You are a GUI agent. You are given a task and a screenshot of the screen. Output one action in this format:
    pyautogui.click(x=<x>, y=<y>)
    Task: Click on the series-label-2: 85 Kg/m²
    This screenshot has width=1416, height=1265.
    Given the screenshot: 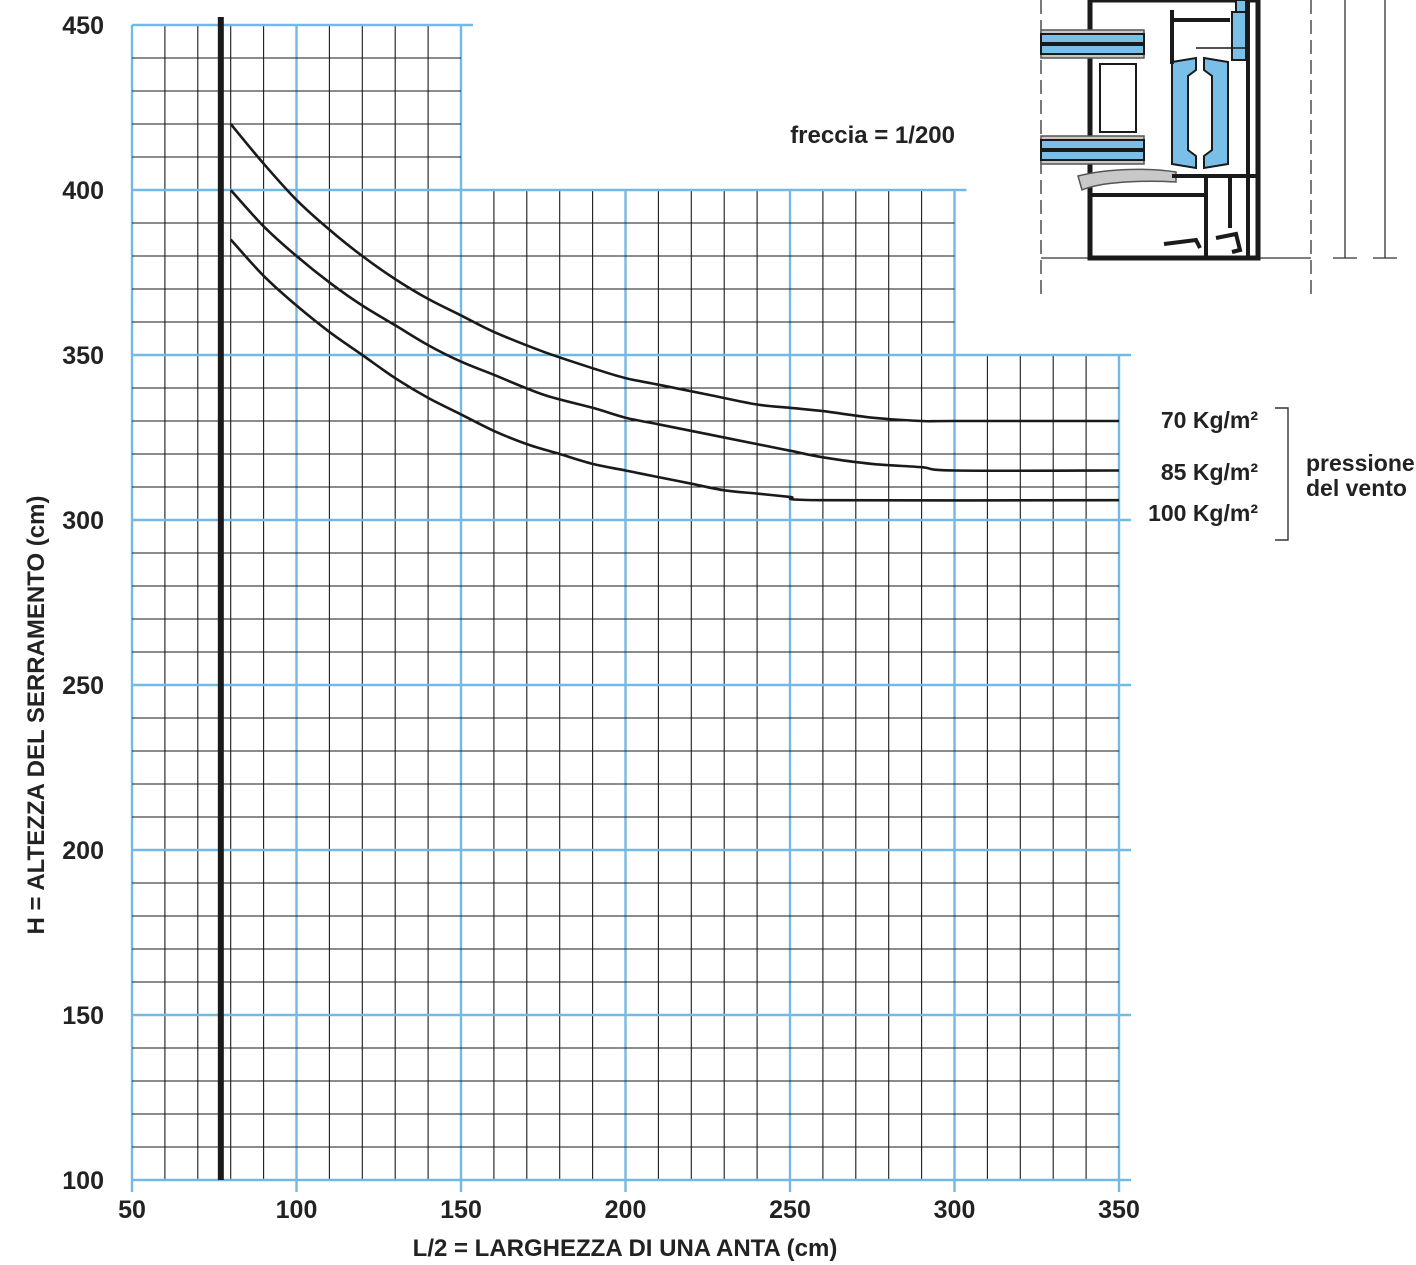 What is the action you would take?
    pyautogui.click(x=1209, y=472)
    